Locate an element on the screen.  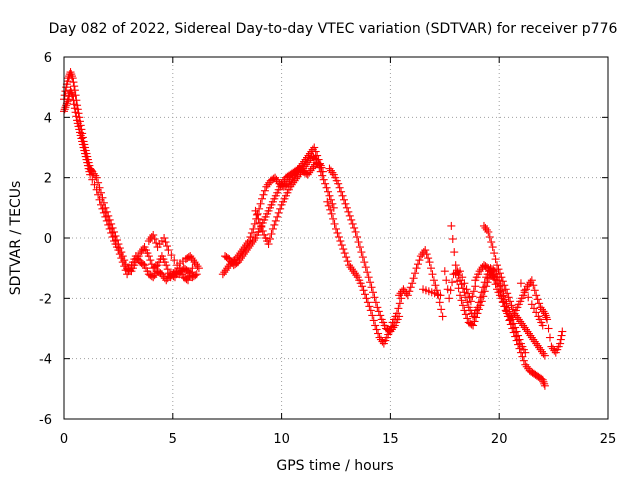
x-tick-label: 10 is located at coordinates (281, 439).